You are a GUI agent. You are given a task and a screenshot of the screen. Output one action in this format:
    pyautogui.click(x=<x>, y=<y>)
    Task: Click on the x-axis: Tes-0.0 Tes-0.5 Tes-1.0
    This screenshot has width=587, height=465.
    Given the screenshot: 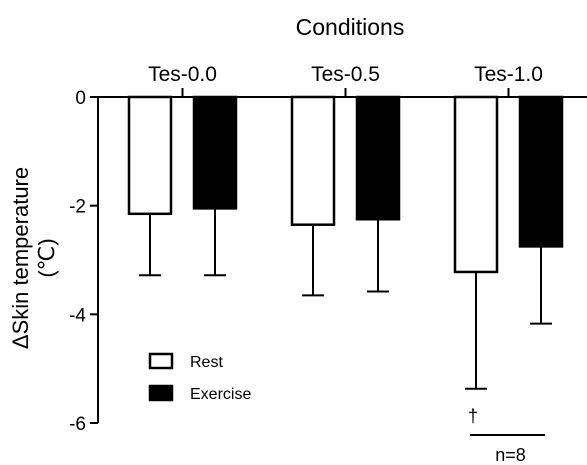 What is the action you would take?
    pyautogui.click(x=342, y=80)
    